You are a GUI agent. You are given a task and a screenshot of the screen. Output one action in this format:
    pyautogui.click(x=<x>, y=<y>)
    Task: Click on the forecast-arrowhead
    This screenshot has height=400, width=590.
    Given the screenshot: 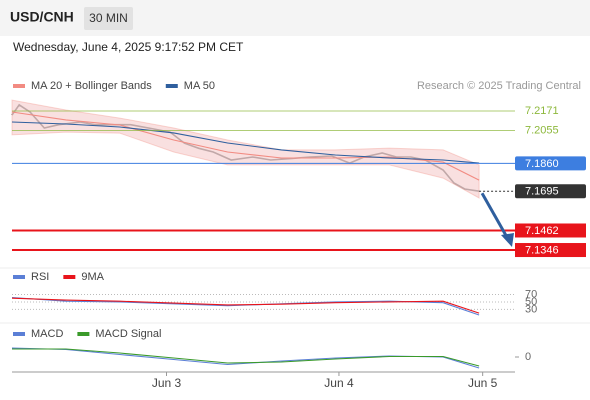 What is the action you would take?
    pyautogui.click(x=507, y=240)
    